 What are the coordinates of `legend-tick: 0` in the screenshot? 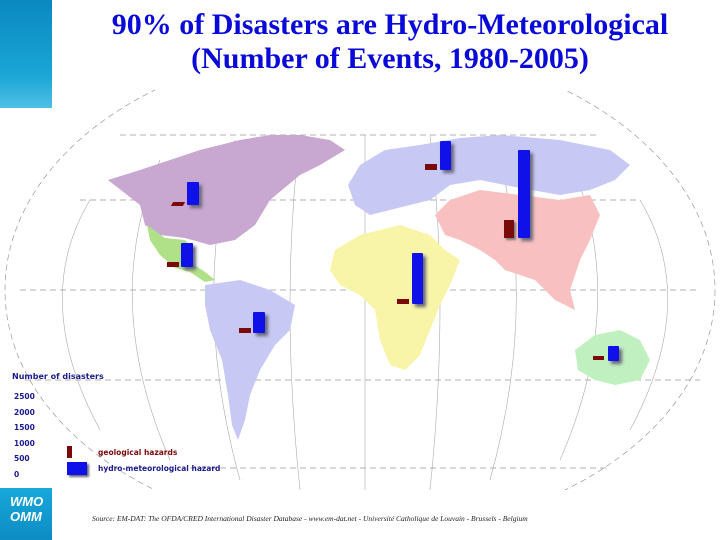 It's located at (17, 474).